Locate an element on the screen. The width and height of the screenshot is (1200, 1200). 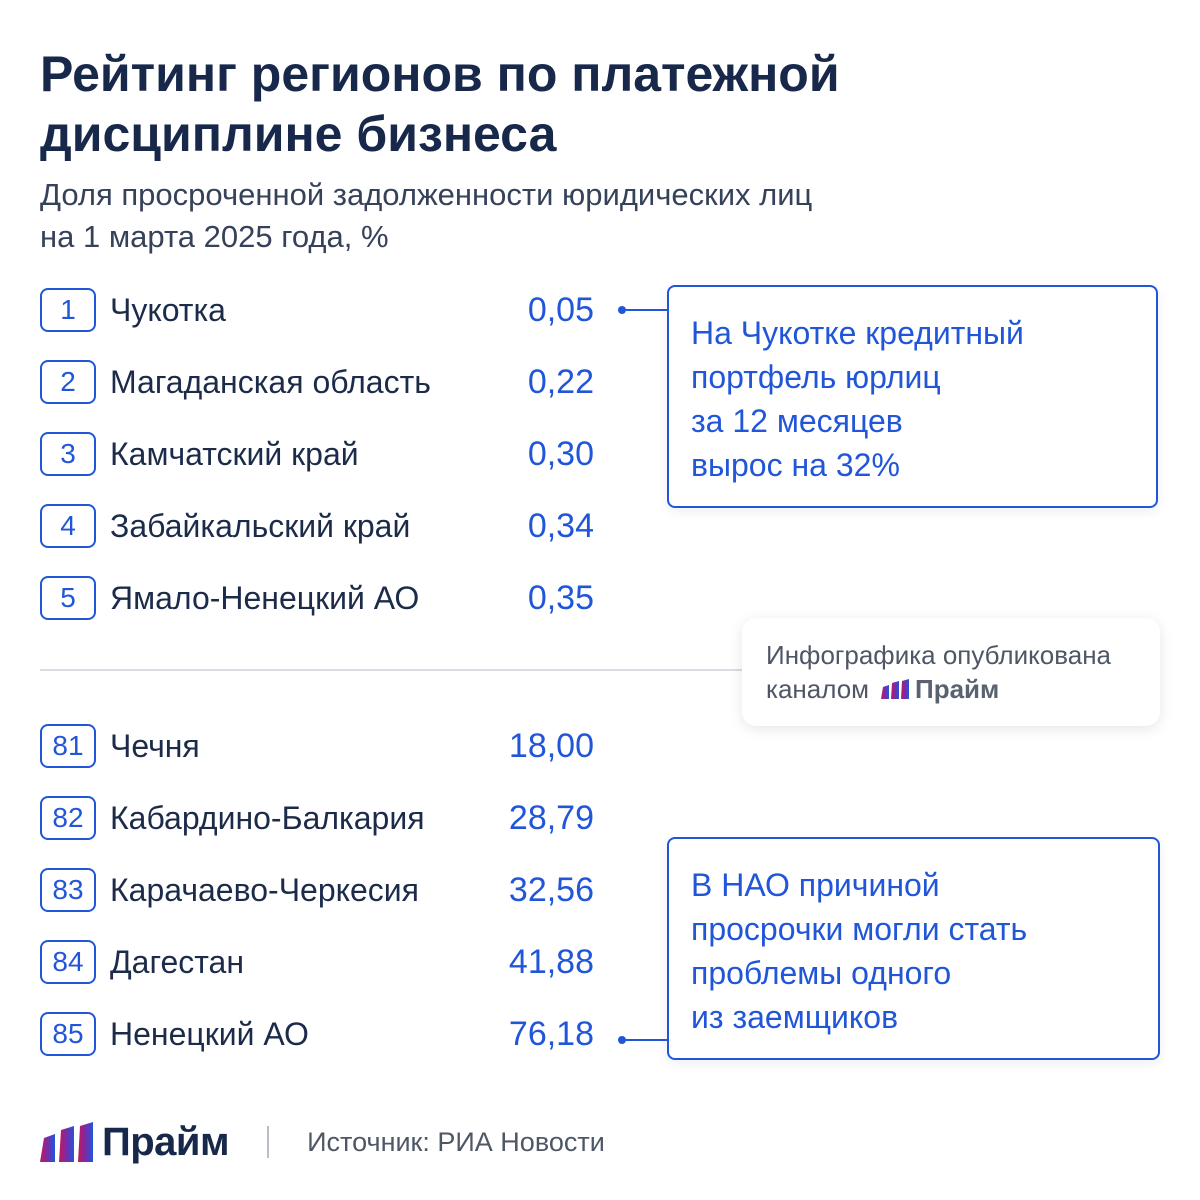
region-name: Чукотка is located at coordinates (168, 309).